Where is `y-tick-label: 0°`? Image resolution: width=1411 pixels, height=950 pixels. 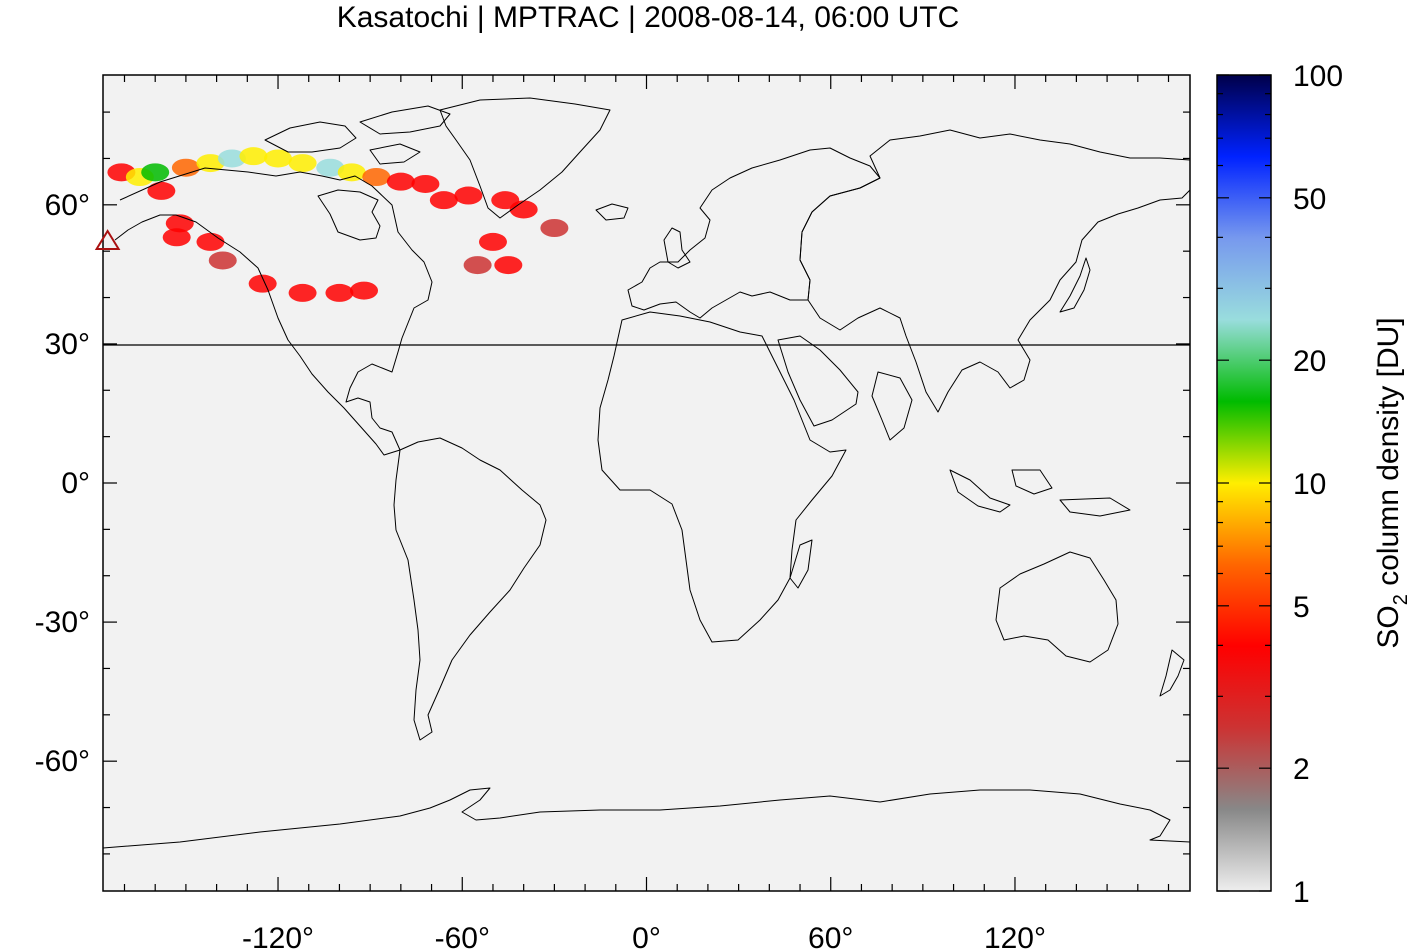
y-tick-label: 0° is located at coordinates (75, 483).